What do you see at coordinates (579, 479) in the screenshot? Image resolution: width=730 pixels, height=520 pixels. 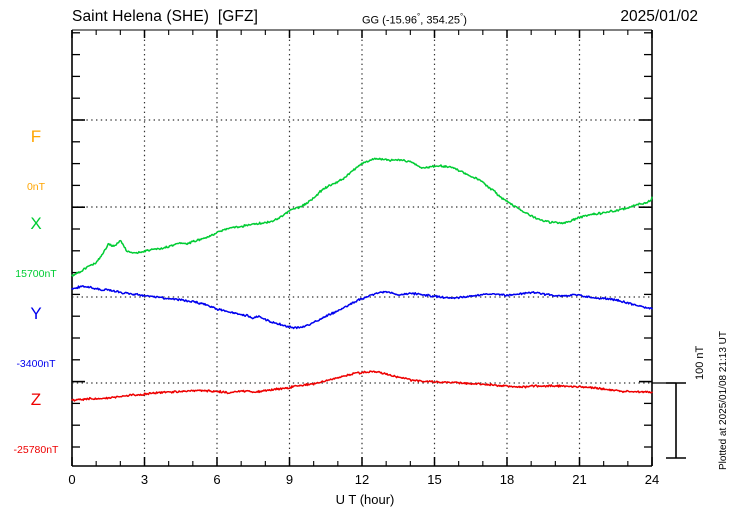 I see `x-axis-tick-label: 21` at bounding box center [579, 479].